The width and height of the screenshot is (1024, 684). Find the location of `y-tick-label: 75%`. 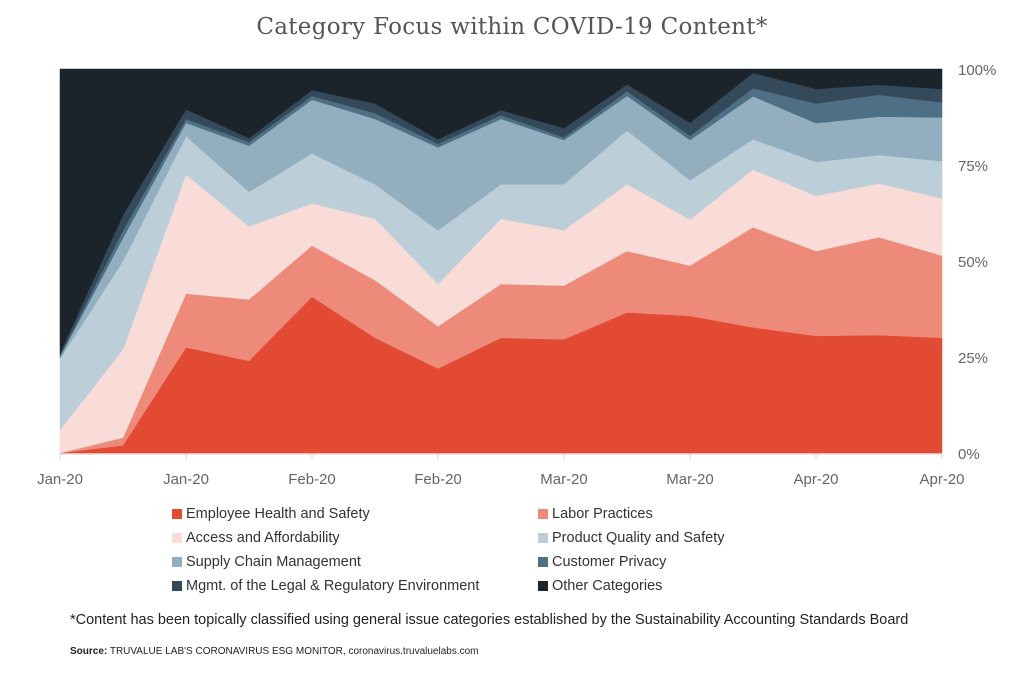

y-tick-label: 75% is located at coordinates (973, 166).